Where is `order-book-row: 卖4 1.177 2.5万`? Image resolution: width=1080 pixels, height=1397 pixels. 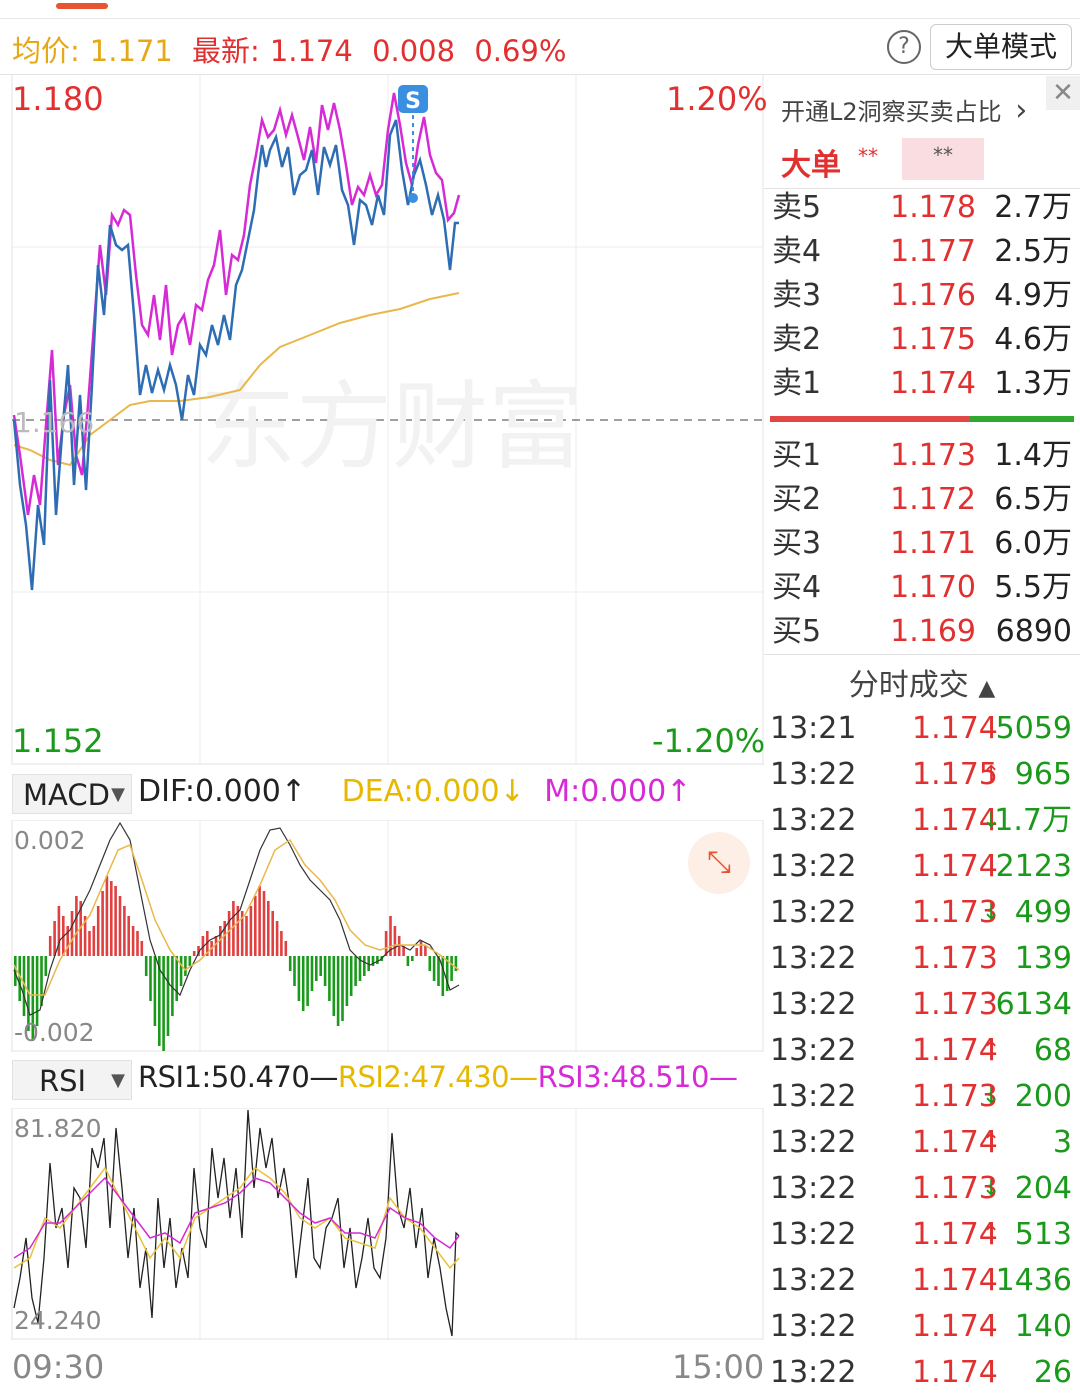 order-book-row: 卖4 1.177 2.5万 is located at coordinates (922, 252).